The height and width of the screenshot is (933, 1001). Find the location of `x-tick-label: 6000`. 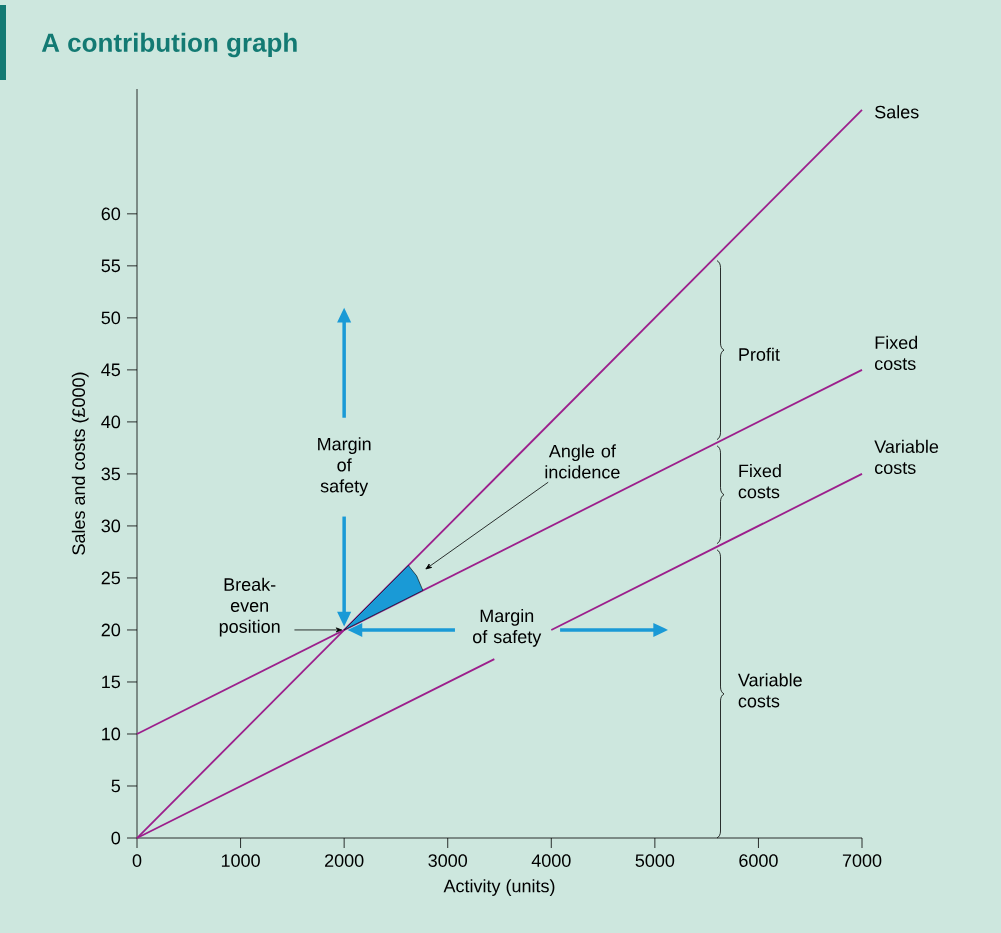

x-tick-label: 6000 is located at coordinates (758, 860).